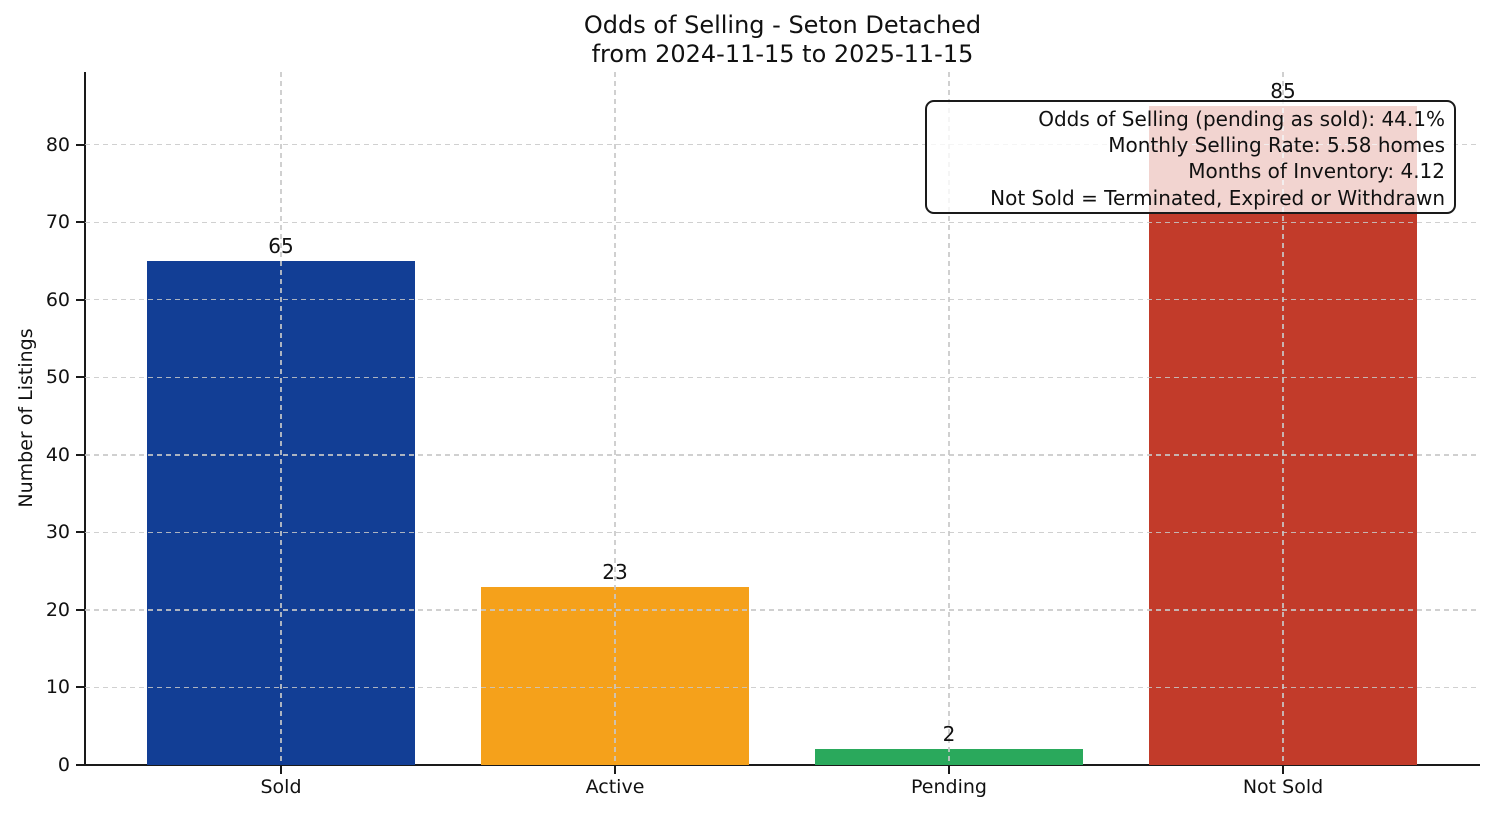  I want to click on y-tick-label-0: 0, so click(63, 765).